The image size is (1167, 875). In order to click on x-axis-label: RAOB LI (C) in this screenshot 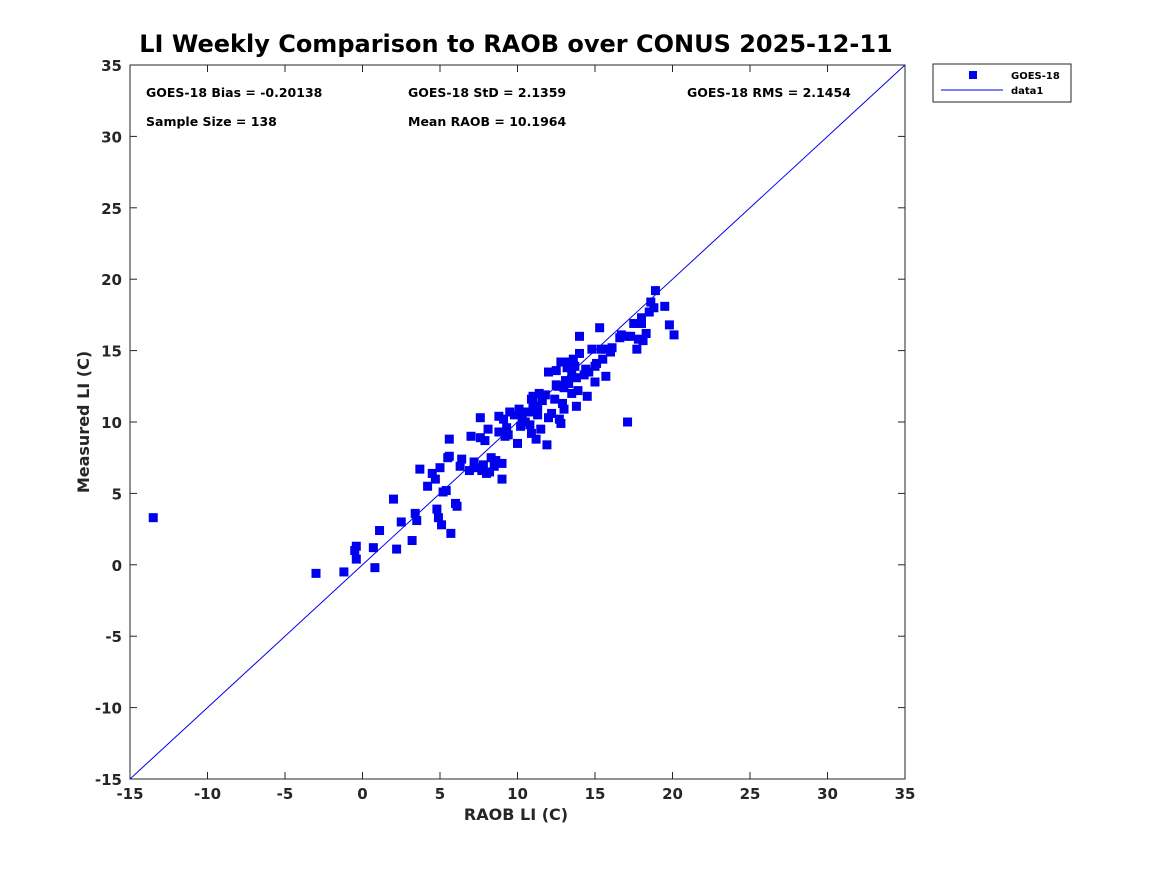, I will do `click(516, 814)`.